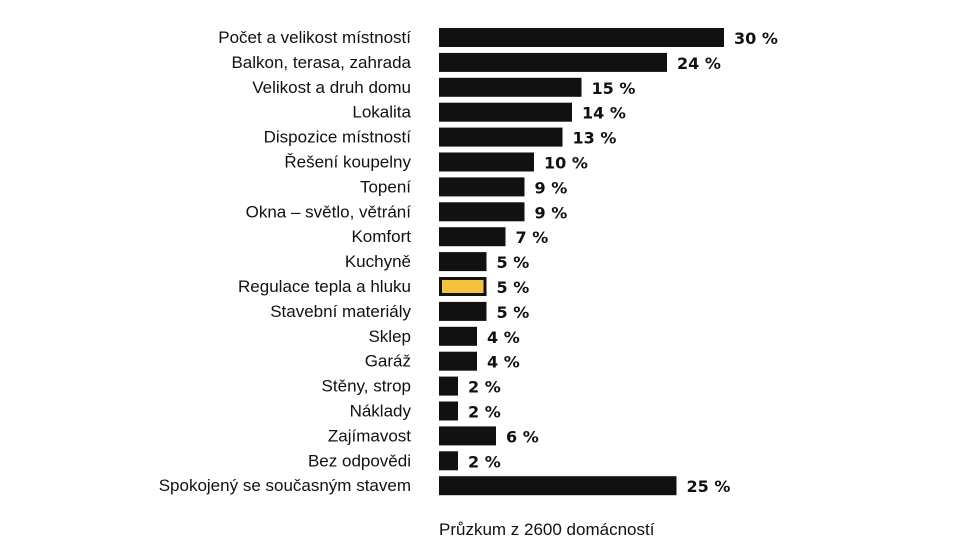 This screenshot has height=540, width=960. Describe the element at coordinates (329, 211) in the screenshot. I see `category-label: Okna – světlo, větrání` at that location.